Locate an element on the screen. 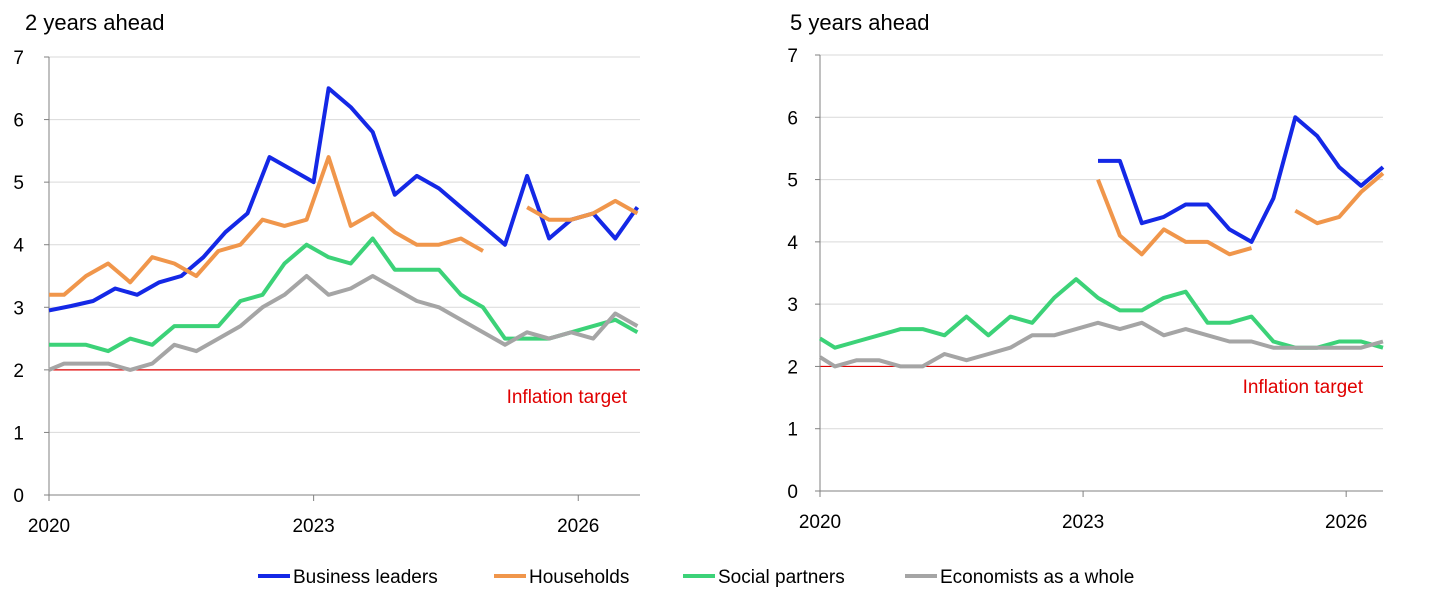 Image resolution: width=1445 pixels, height=599 pixels. legend-label: Business leaders is located at coordinates (365, 577).